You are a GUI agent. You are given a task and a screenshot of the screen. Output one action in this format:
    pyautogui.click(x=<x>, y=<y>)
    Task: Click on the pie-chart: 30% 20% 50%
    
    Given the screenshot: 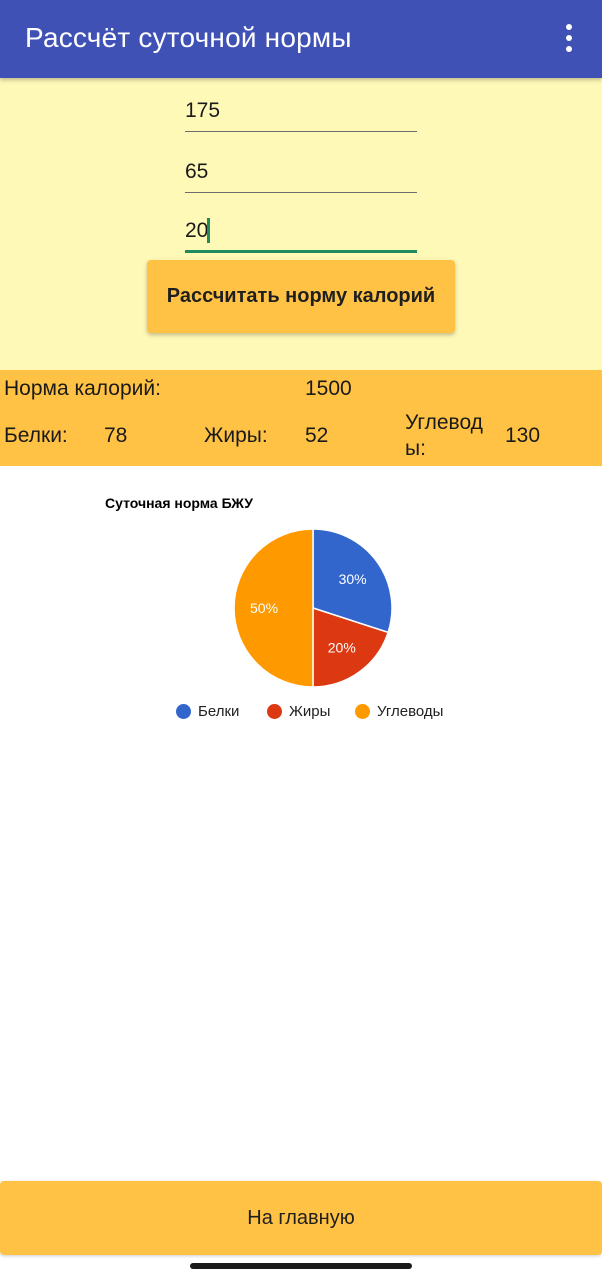 What is the action you would take?
    pyautogui.click(x=313, y=608)
    